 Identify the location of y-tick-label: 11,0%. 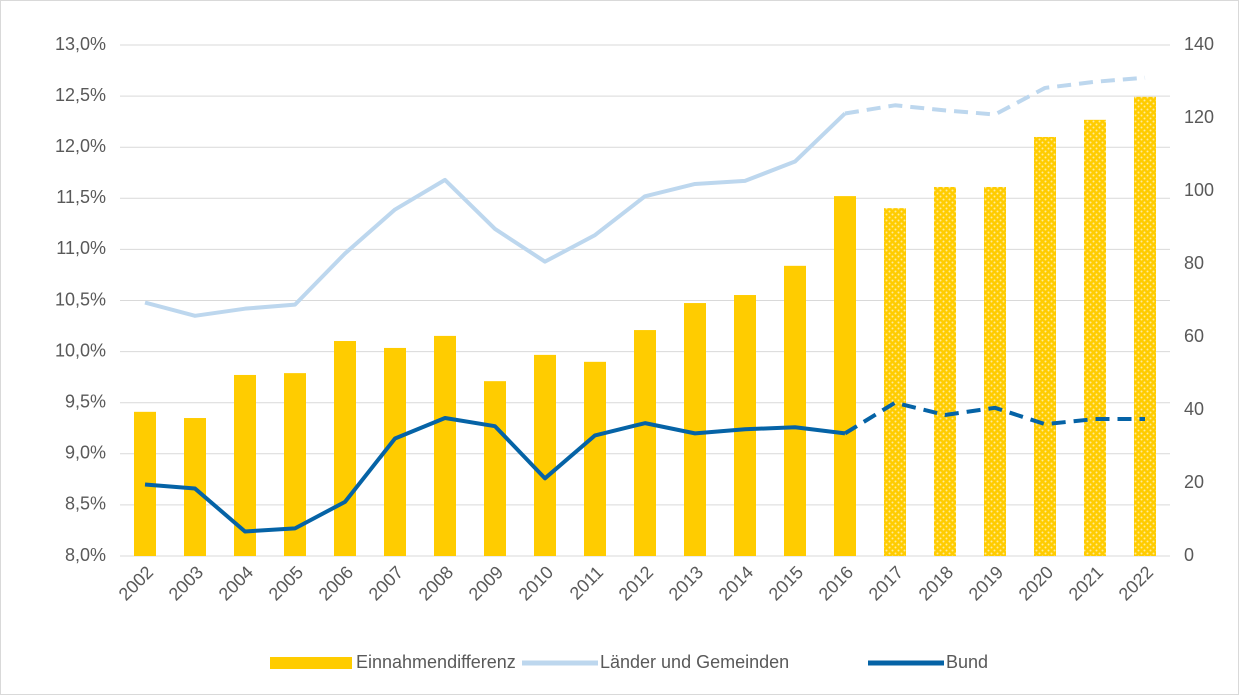
(81, 248).